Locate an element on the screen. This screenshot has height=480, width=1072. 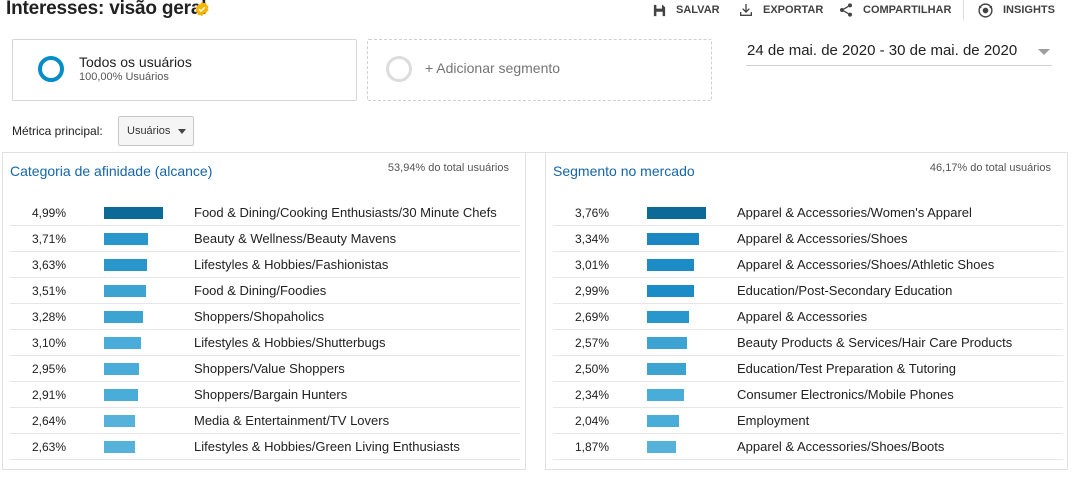
share-label: COMPARTILHAR is located at coordinates (907, 10).